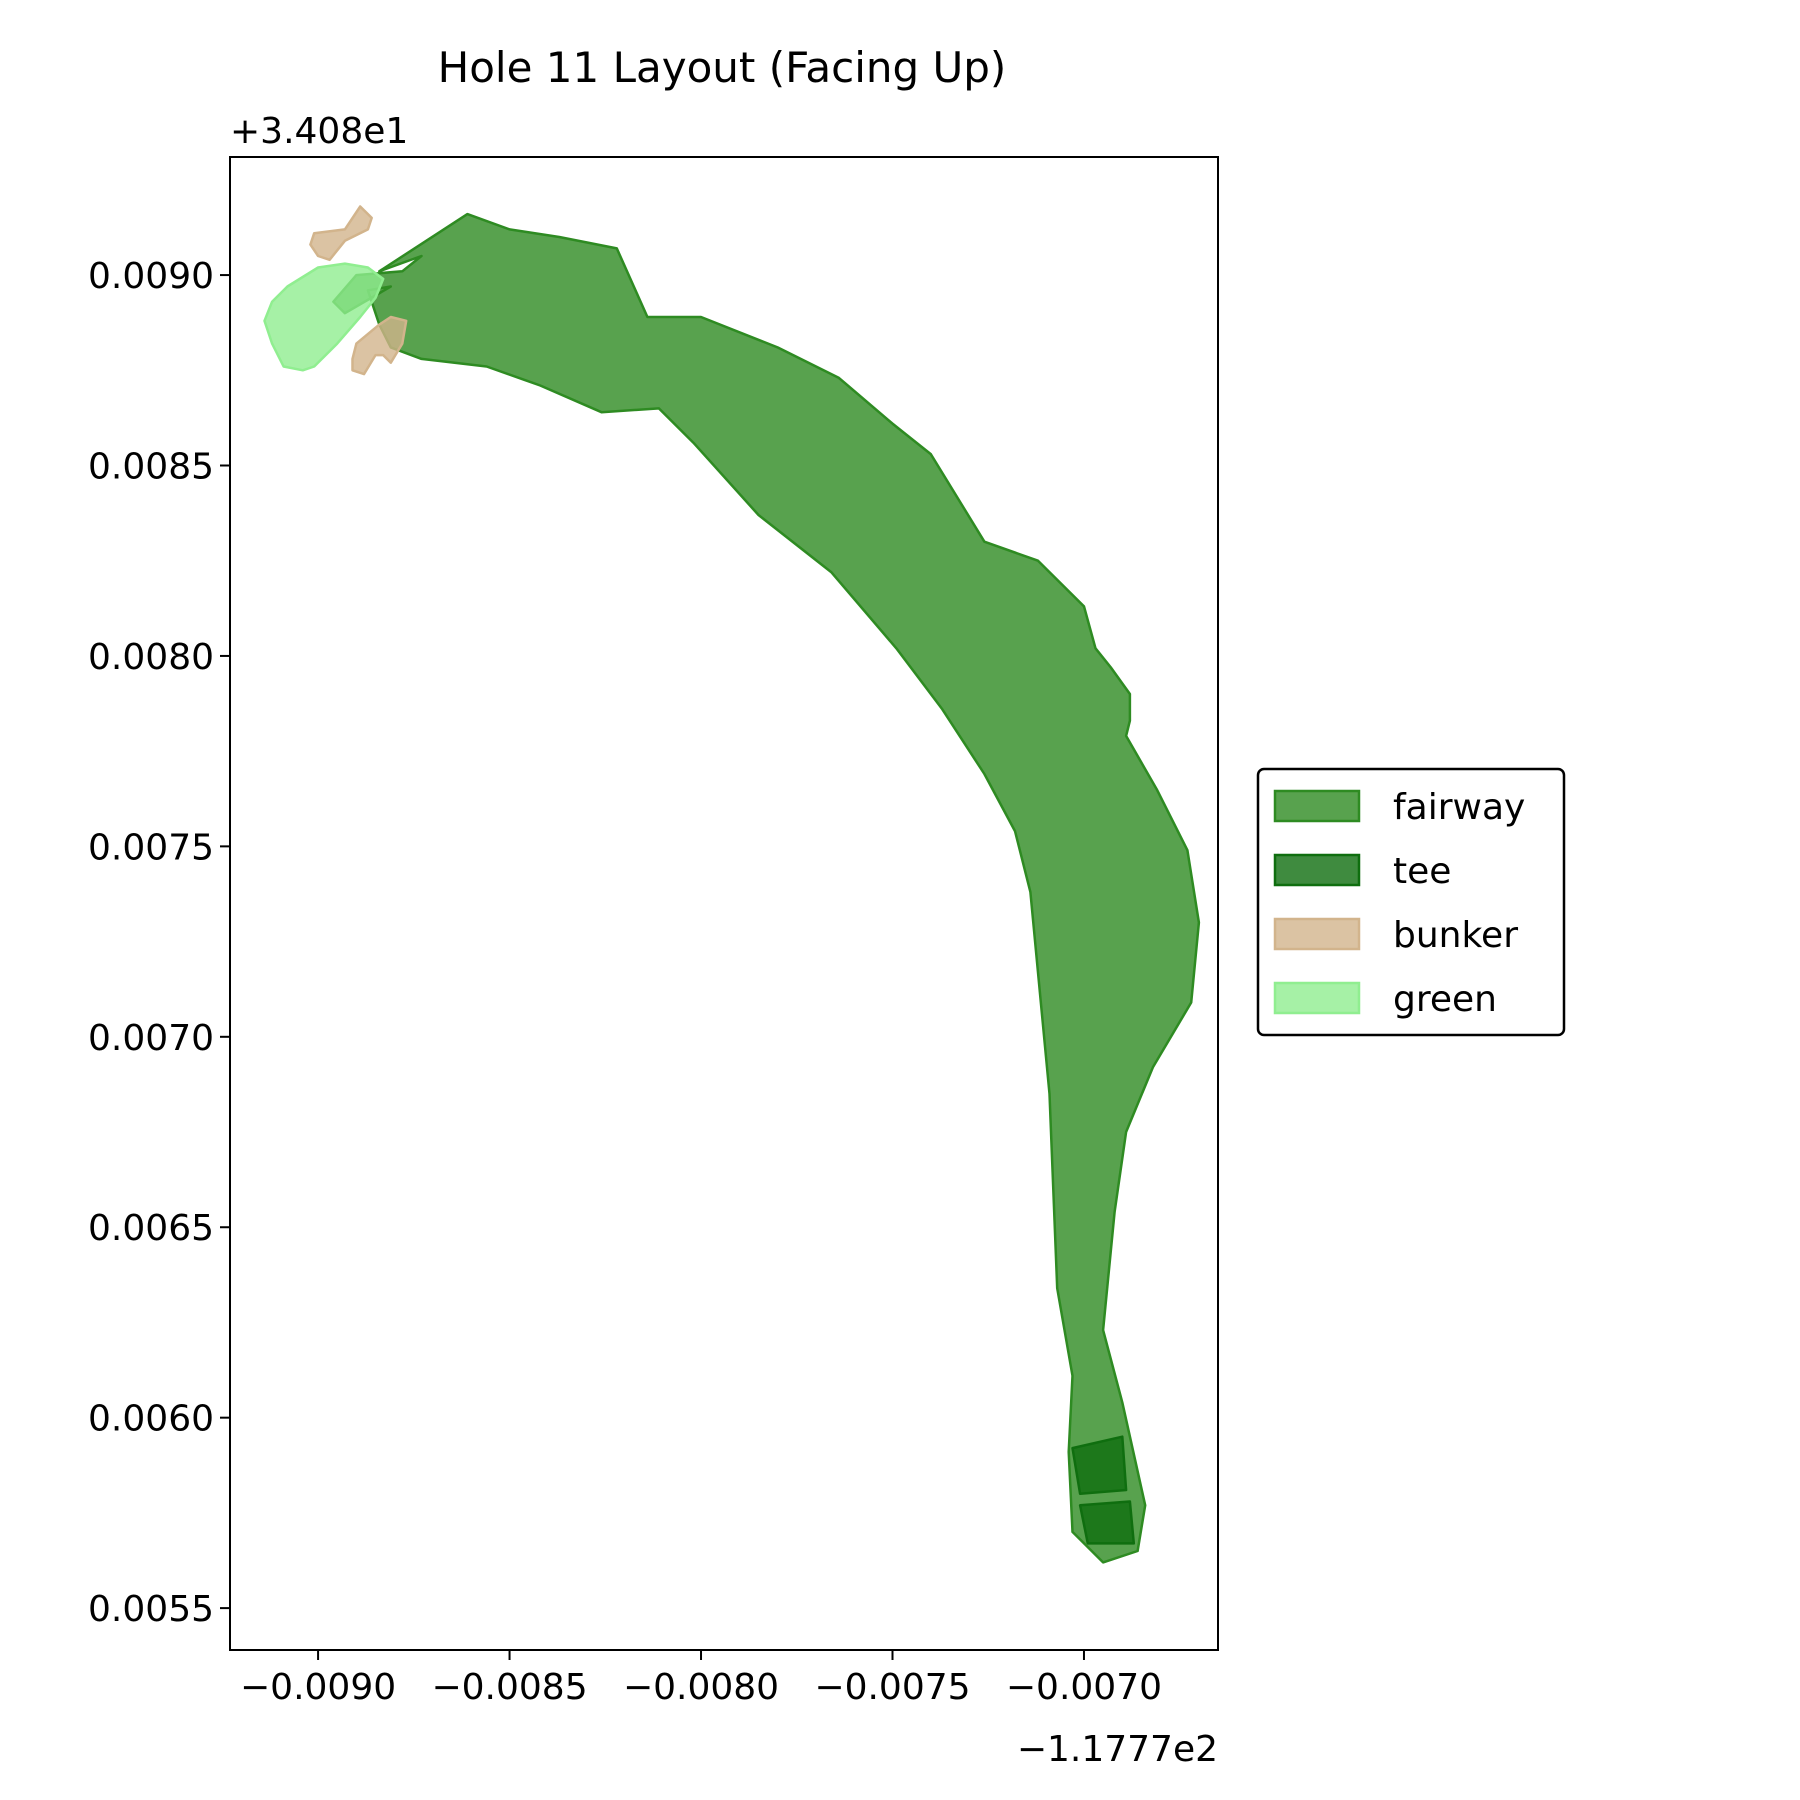 The image size is (1800, 1800). I want to click on x-axis: −0.0090 −0.0085 −0.0080 −0.0075 −0.0070, so click(701, 1679).